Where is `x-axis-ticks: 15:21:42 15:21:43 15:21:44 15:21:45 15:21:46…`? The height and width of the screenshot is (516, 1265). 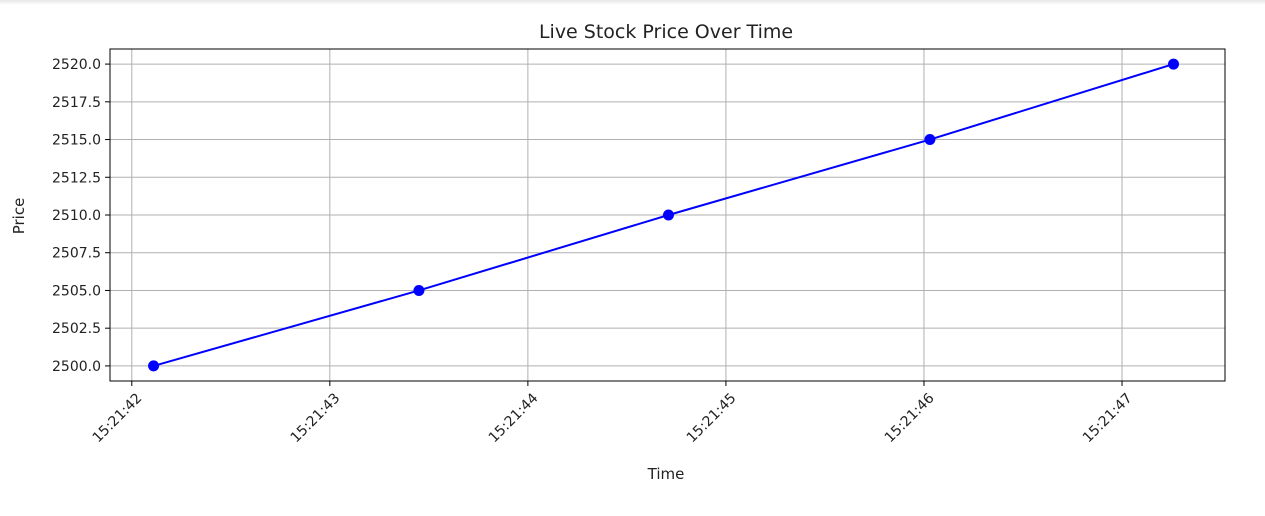
x-axis-ticks: 15:21:42 15:21:43 15:21:44 15:21:45 15:21:46… is located at coordinates (613, 413).